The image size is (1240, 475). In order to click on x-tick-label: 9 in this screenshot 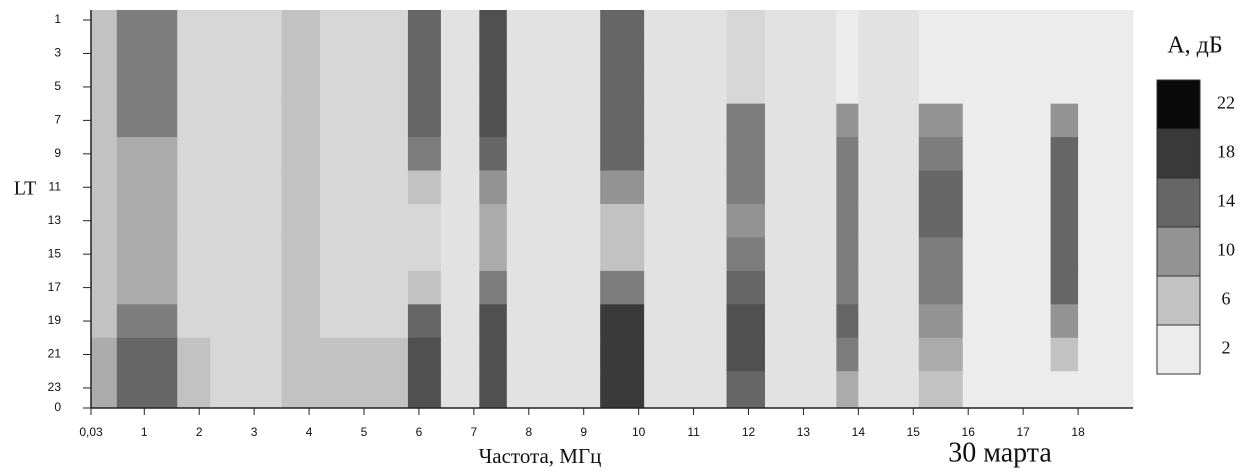, I will do `click(583, 432)`.